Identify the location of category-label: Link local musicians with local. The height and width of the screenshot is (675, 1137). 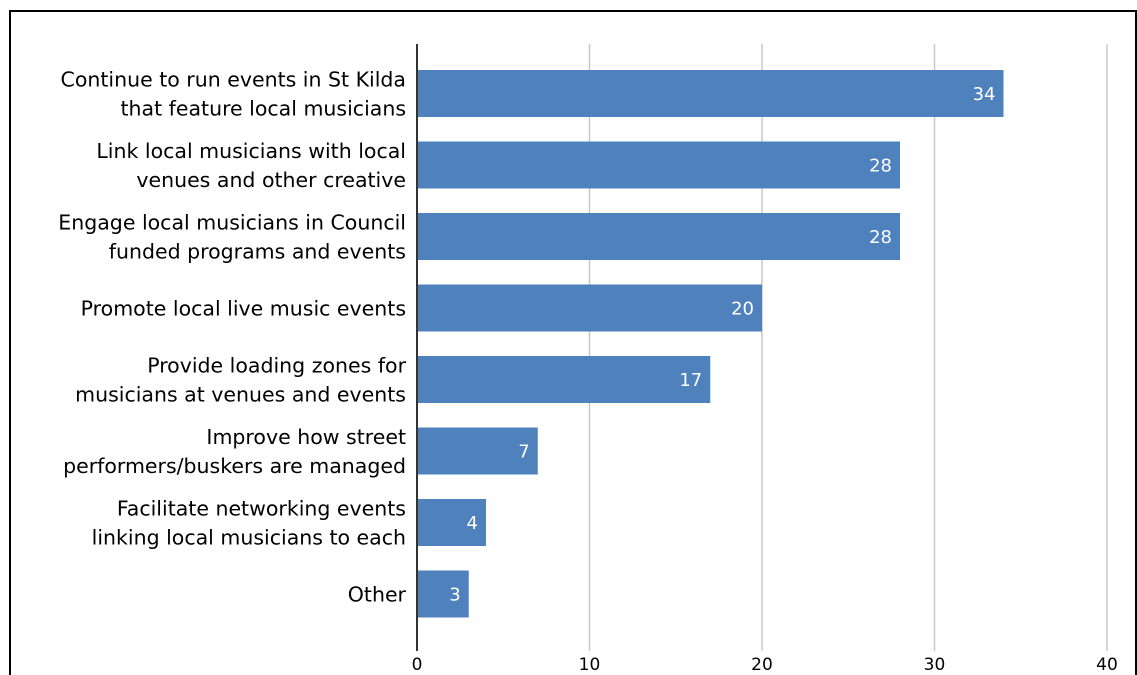
(251, 151).